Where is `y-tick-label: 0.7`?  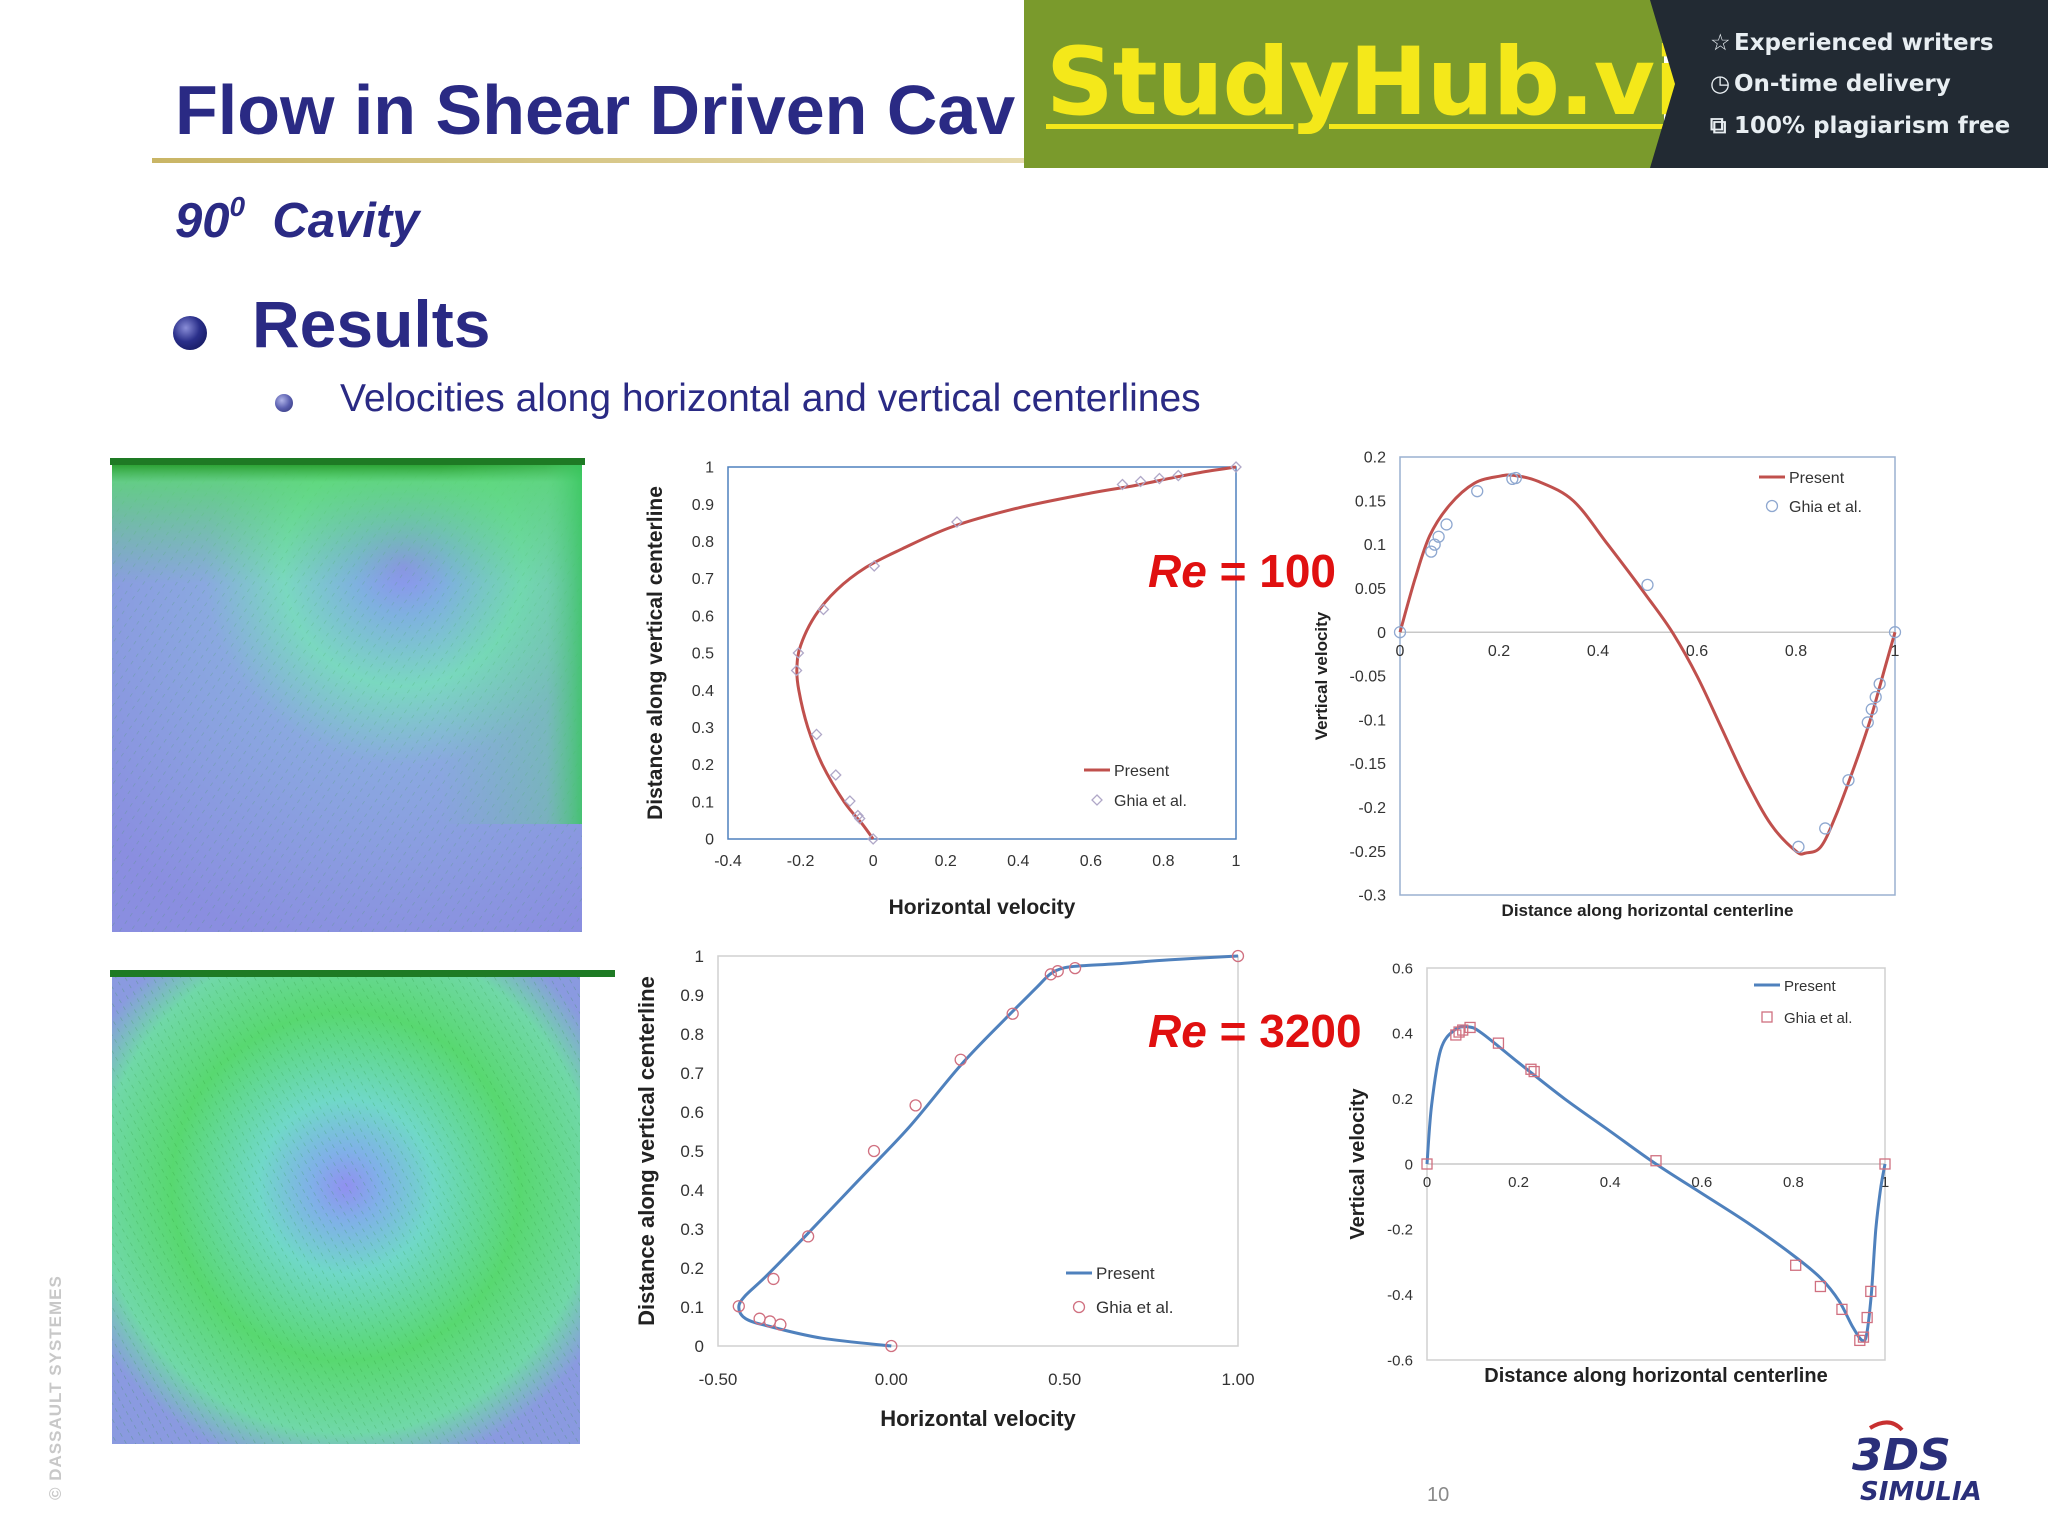
y-tick-label: 0.7 is located at coordinates (692, 1073).